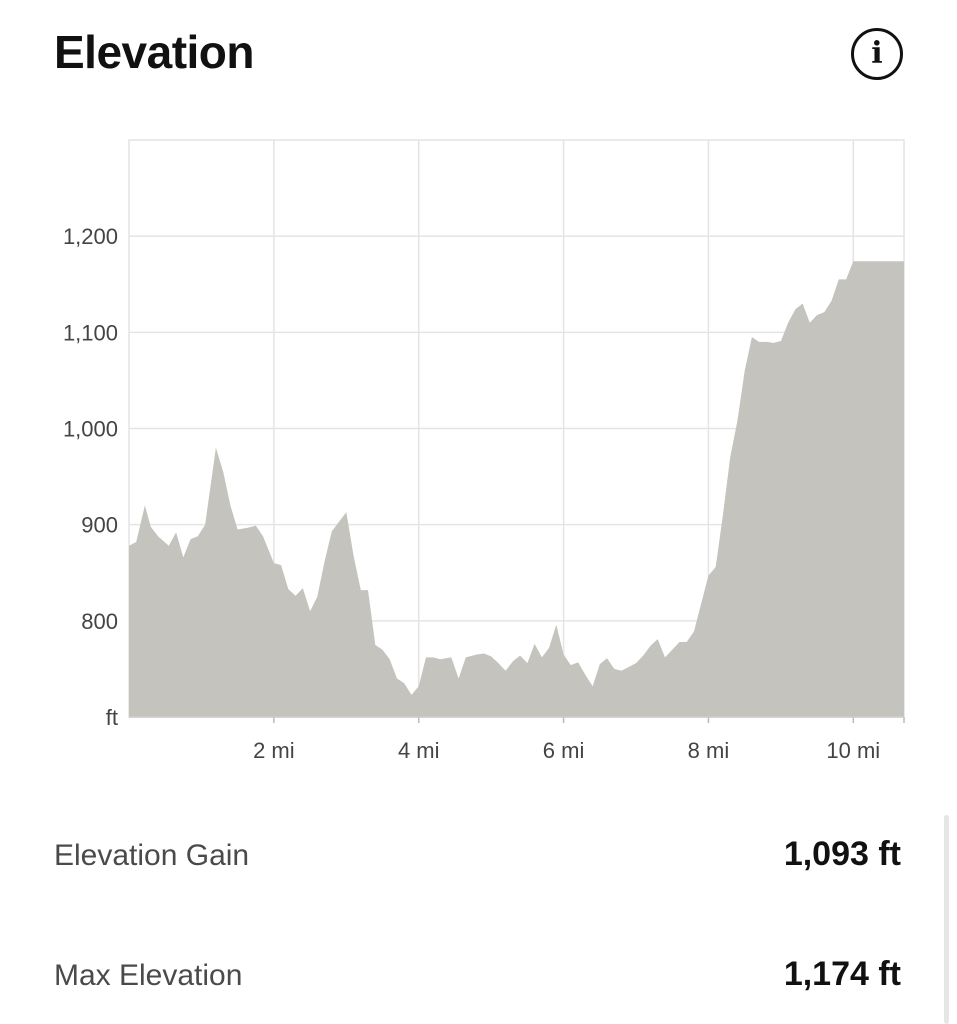  Describe the element at coordinates (853, 750) in the screenshot. I see `x-tick-label: 10 mi` at that location.